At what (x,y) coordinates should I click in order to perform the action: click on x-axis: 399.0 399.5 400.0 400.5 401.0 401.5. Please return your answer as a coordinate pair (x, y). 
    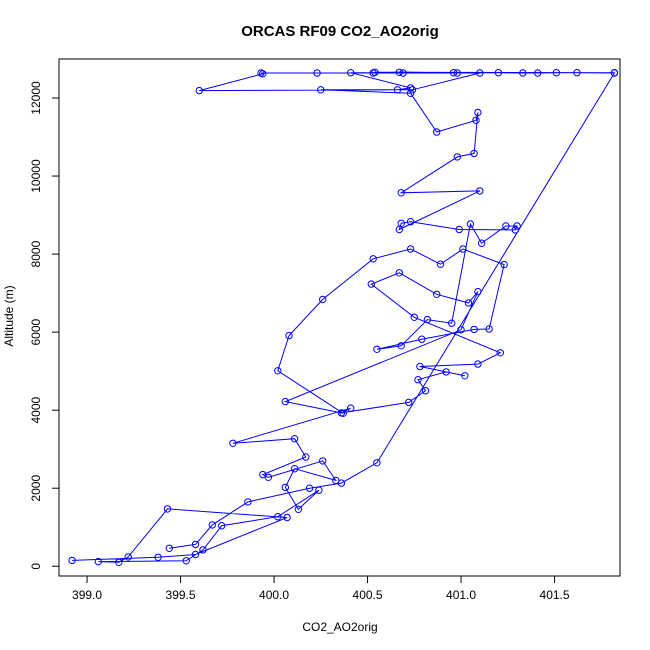
    Looking at the image, I should click on (321, 589).